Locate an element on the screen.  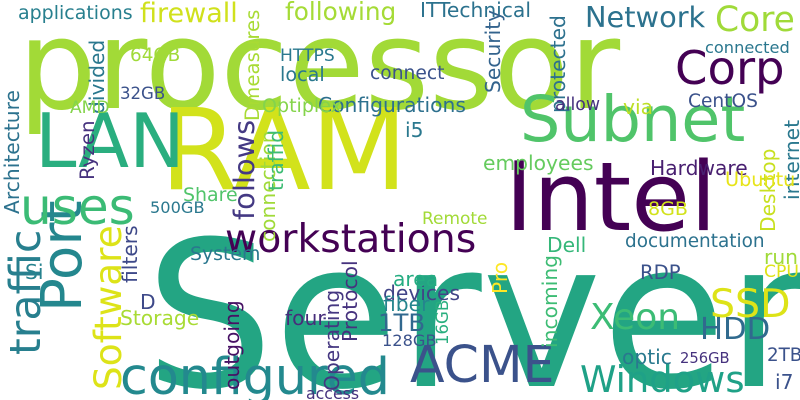
word-connect: connect is located at coordinates (407, 73).